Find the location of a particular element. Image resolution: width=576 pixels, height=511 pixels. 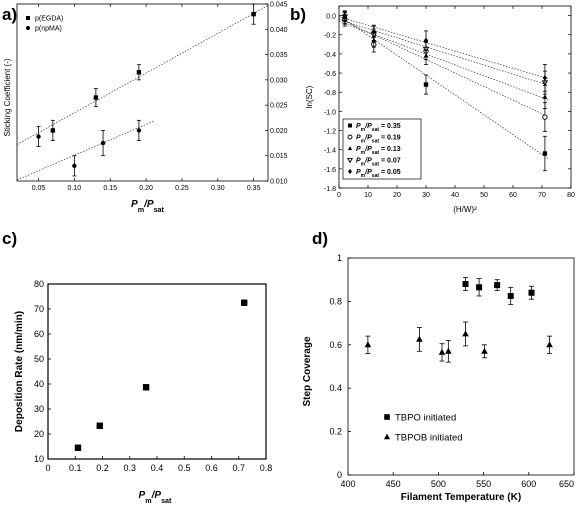

y-tick-label: 70 is located at coordinates (39, 309).